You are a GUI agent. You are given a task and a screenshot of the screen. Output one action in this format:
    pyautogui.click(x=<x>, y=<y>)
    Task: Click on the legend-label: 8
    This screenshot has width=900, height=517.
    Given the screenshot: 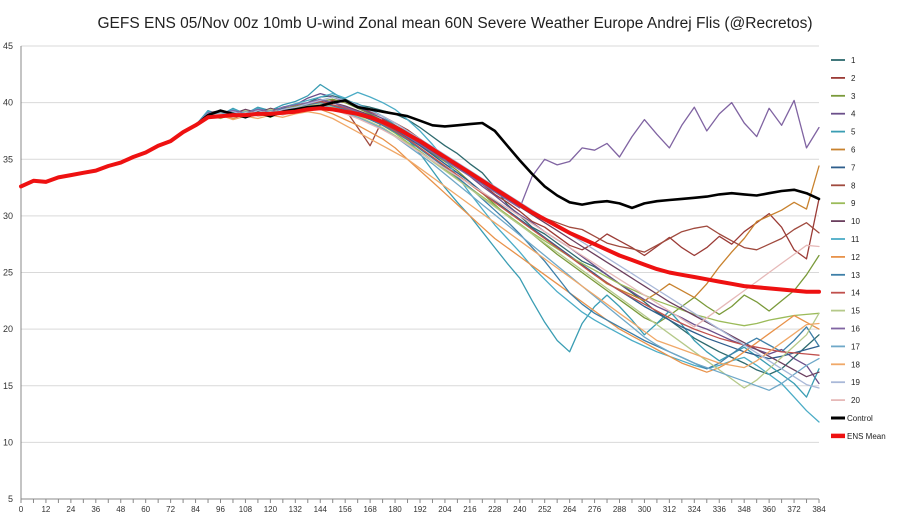 What is the action you would take?
    pyautogui.click(x=853, y=185)
    